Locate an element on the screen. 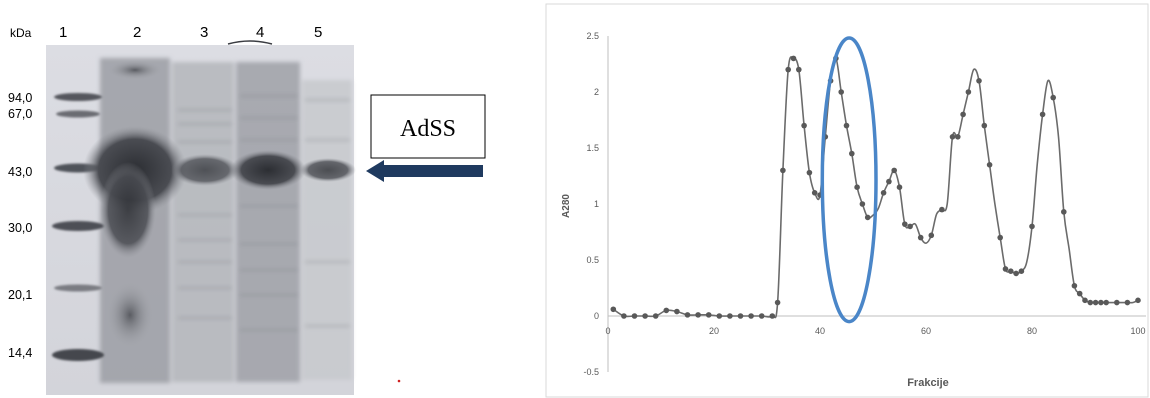 The width and height of the screenshot is (1150, 398). callout-label: AdSS is located at coordinates (428, 129).